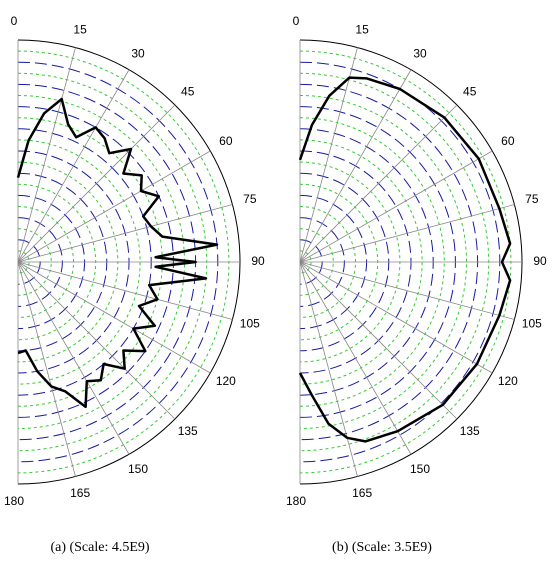 The height and width of the screenshot is (574, 558). What do you see at coordinates (99, 547) in the screenshot?
I see `caption: (a) (Scale: 4.5E9)` at bounding box center [99, 547].